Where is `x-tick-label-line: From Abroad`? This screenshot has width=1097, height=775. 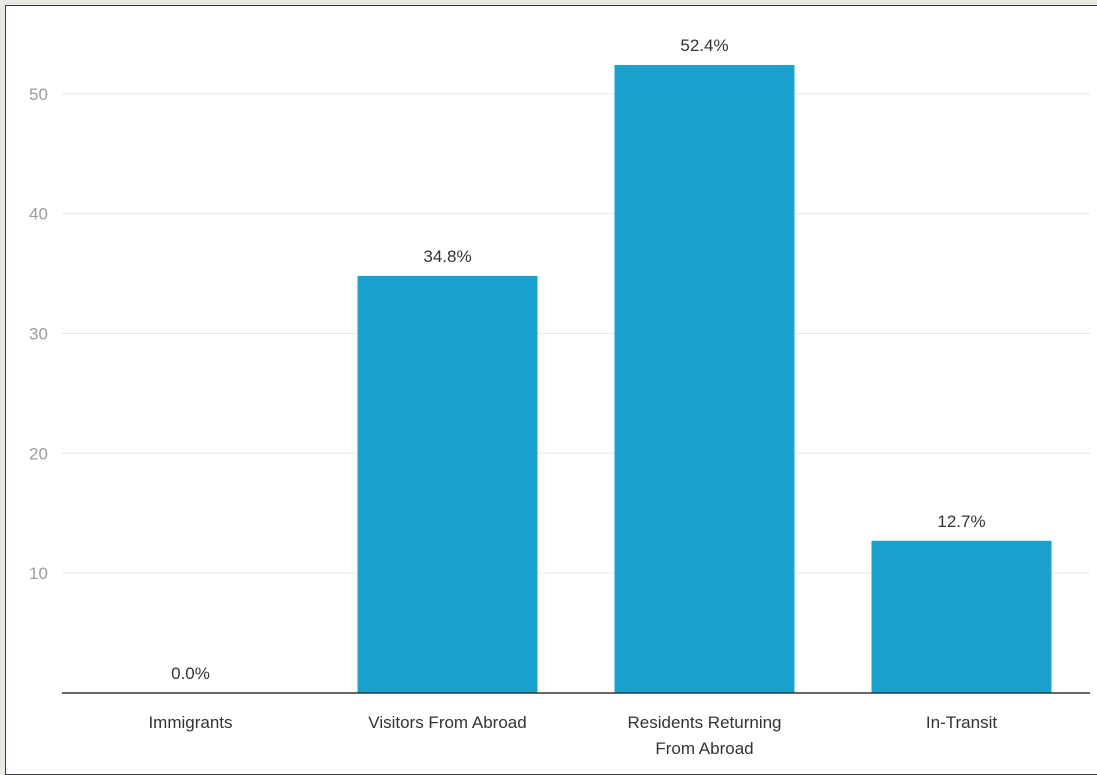
x-tick-label-line: From Abroad is located at coordinates (704, 748).